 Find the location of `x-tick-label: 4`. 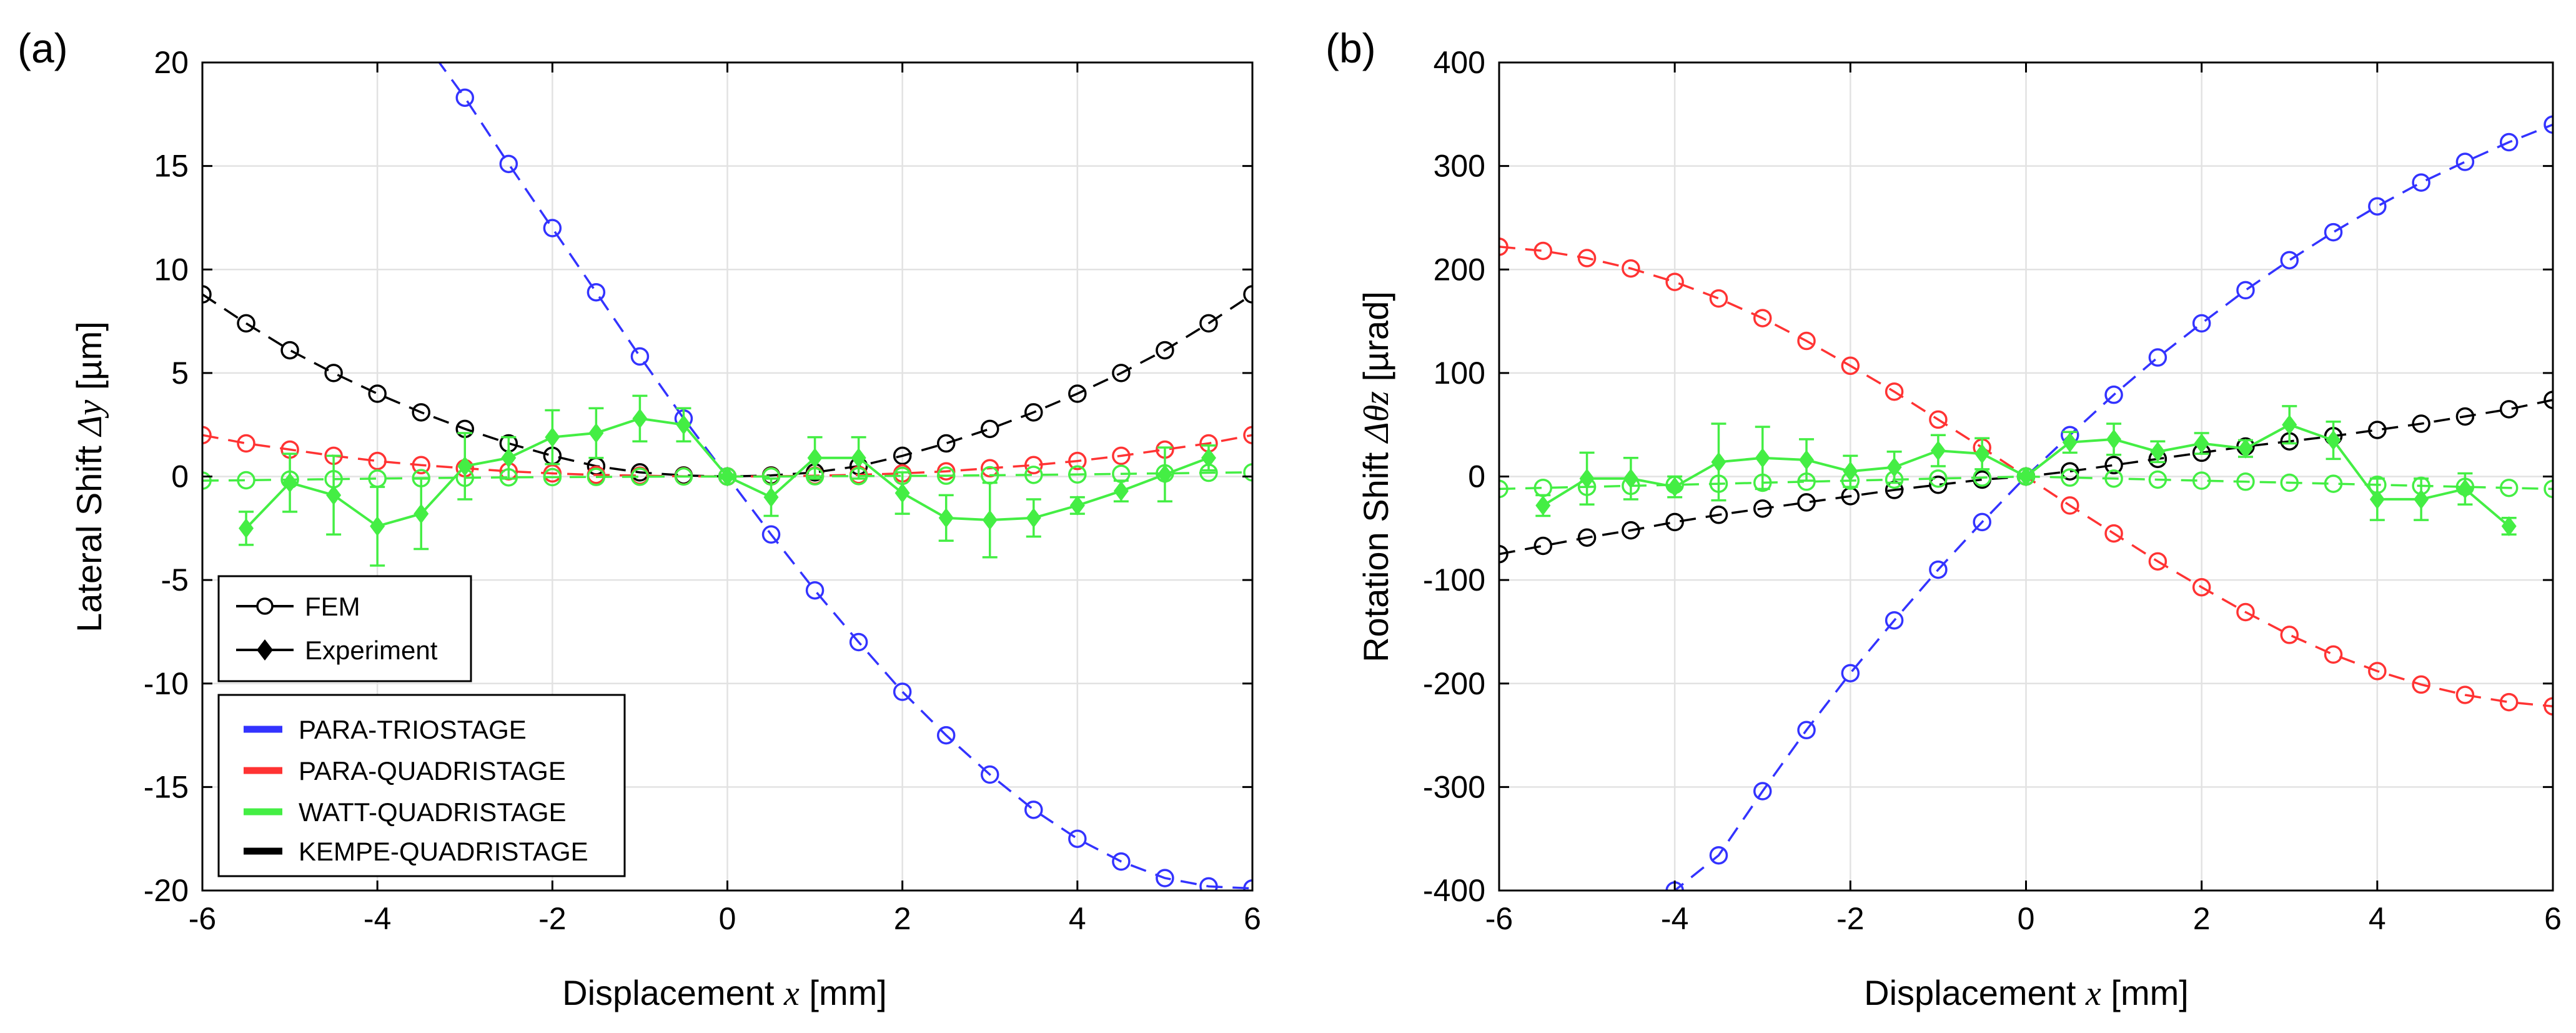

x-tick-label: 4 is located at coordinates (1077, 918).